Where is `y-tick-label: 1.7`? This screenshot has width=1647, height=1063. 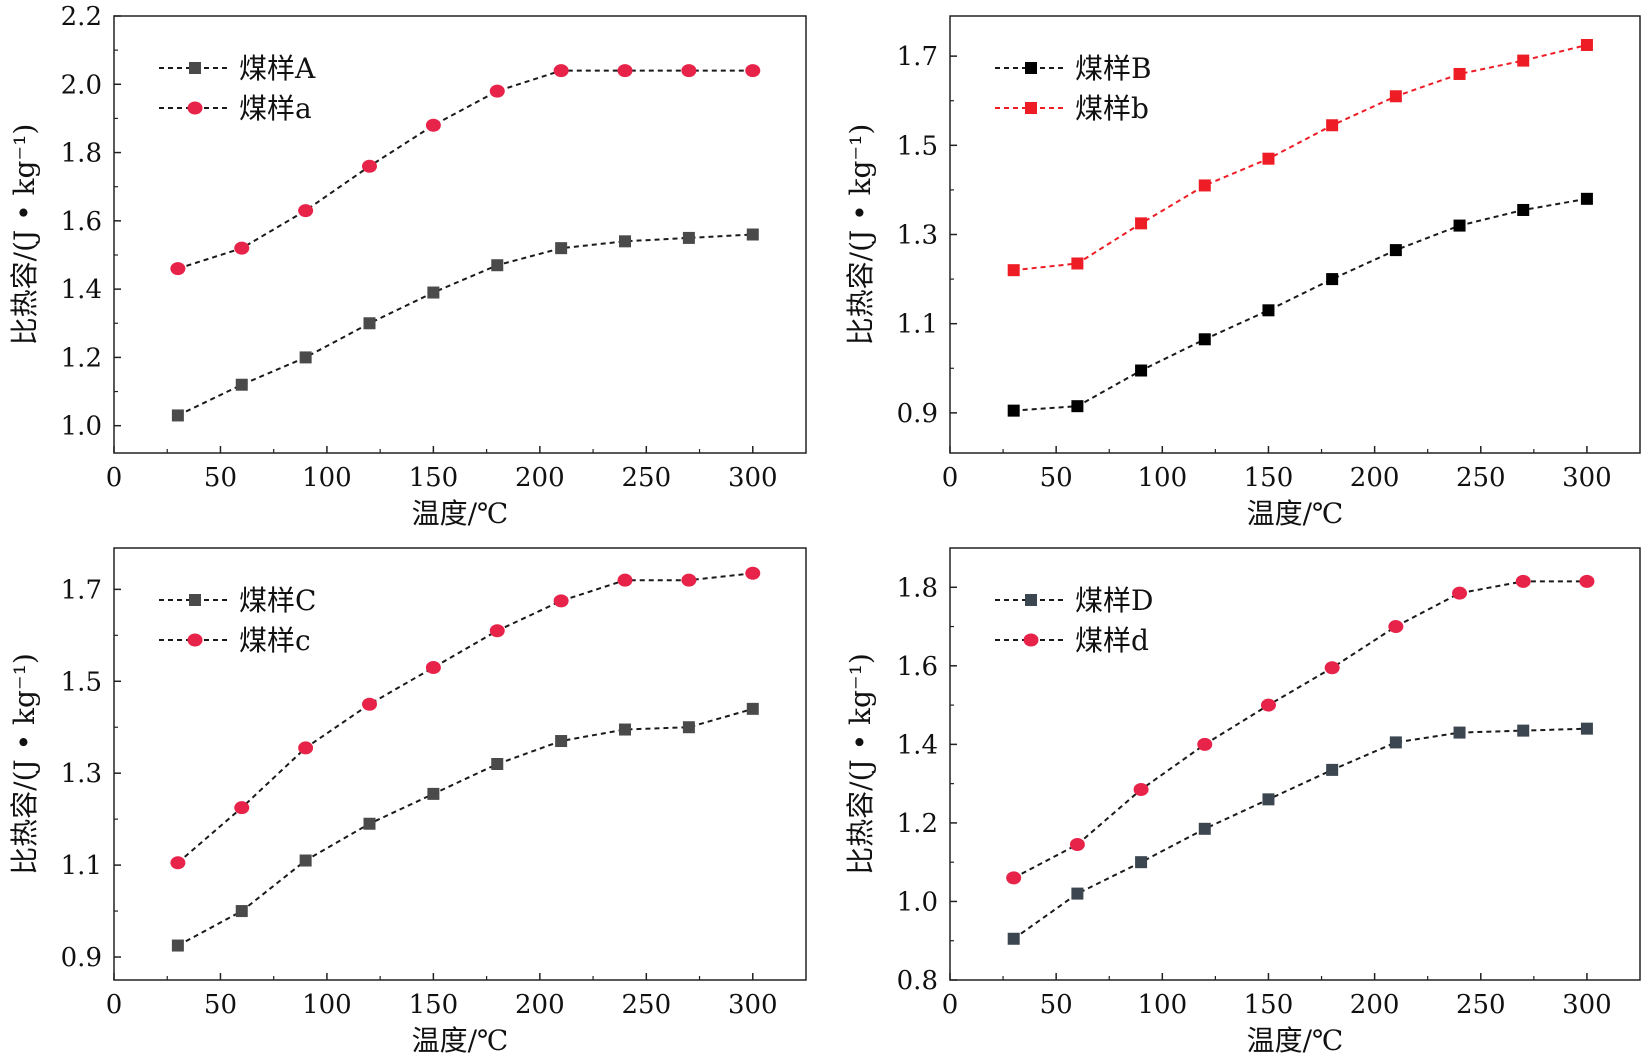 y-tick-label: 1.7 is located at coordinates (81, 590).